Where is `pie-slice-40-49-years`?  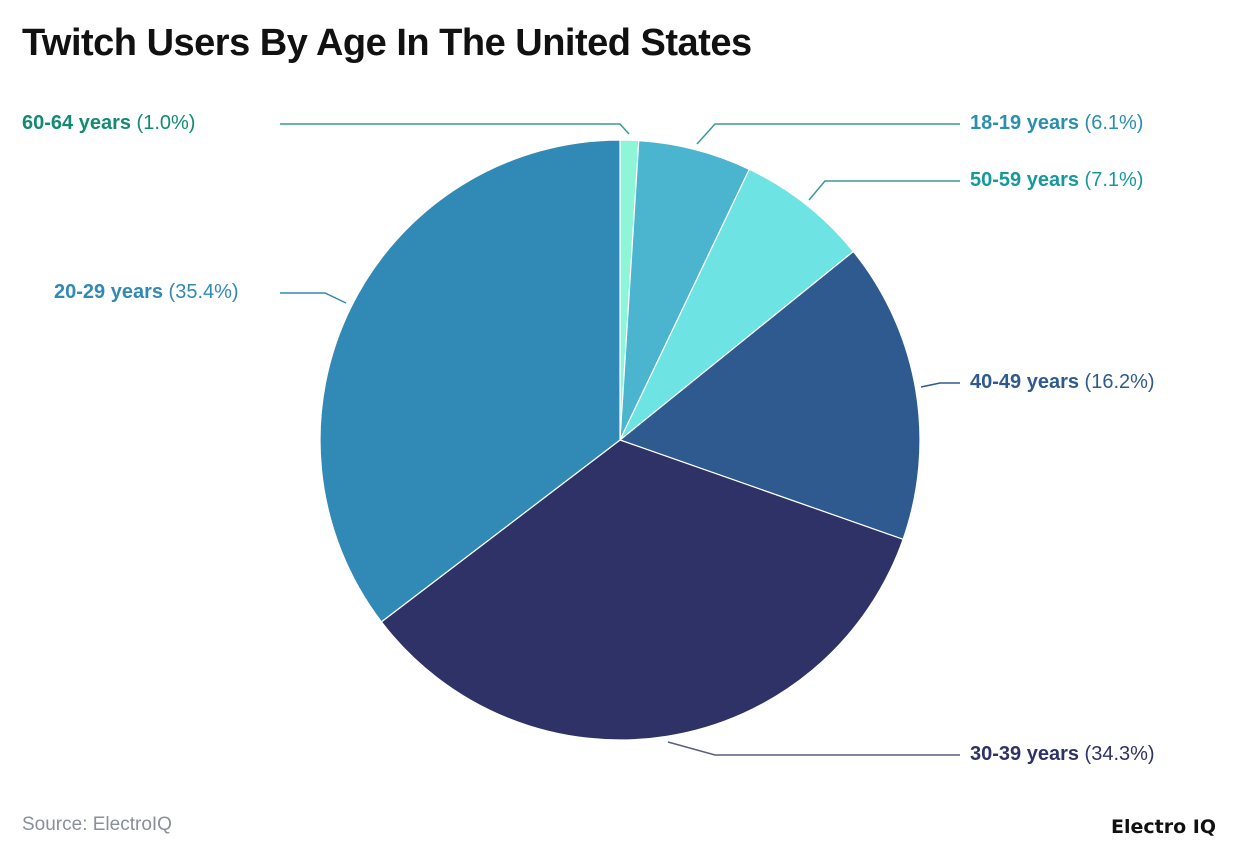 pie-slice-40-49-years is located at coordinates (769, 395).